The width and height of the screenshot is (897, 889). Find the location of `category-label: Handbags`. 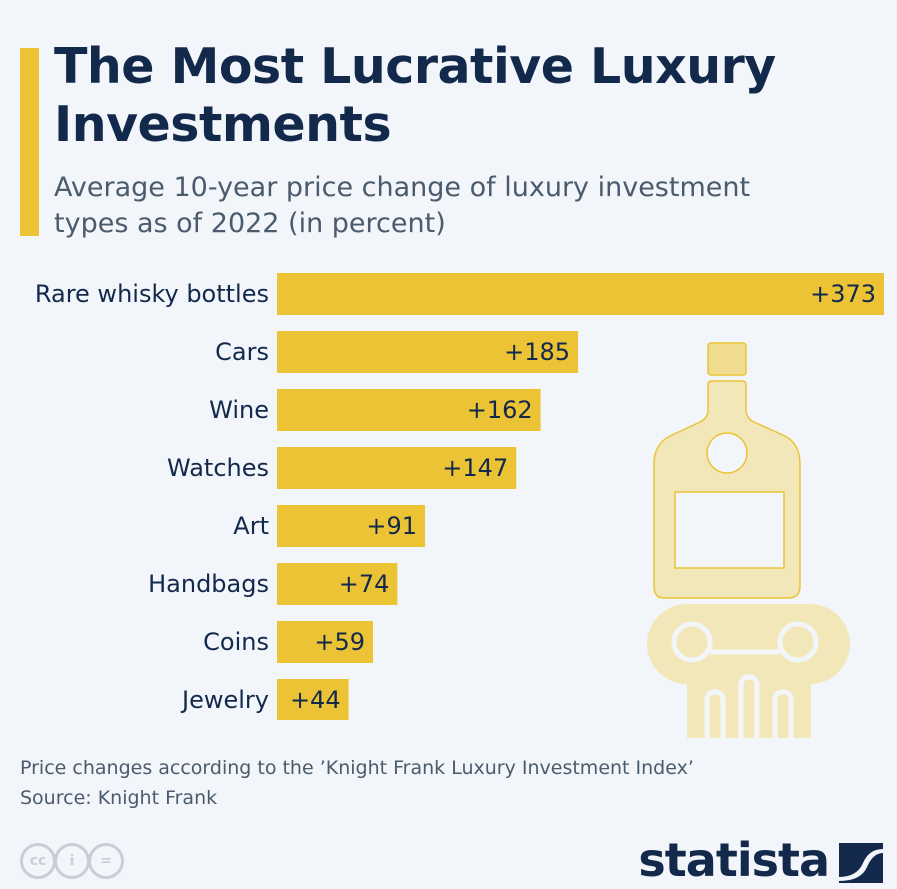

category-label: Handbags is located at coordinates (208, 584).